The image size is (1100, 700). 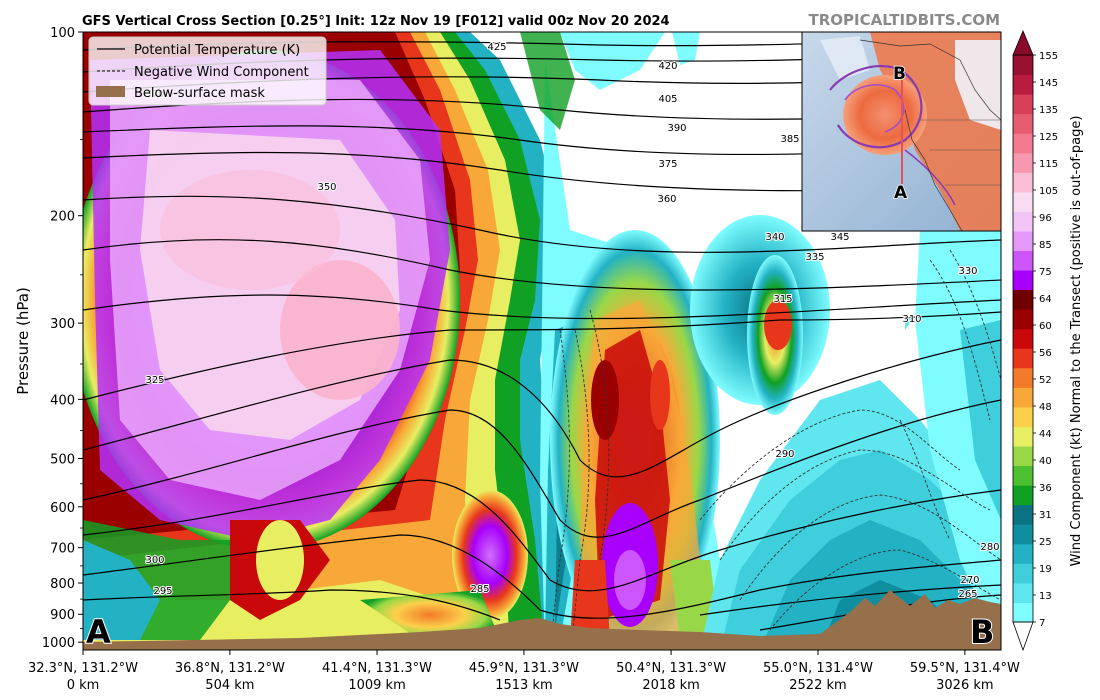 What do you see at coordinates (524, 668) in the screenshot?
I see `x-tick-coord: 45.9°N, 131.3°W` at bounding box center [524, 668].